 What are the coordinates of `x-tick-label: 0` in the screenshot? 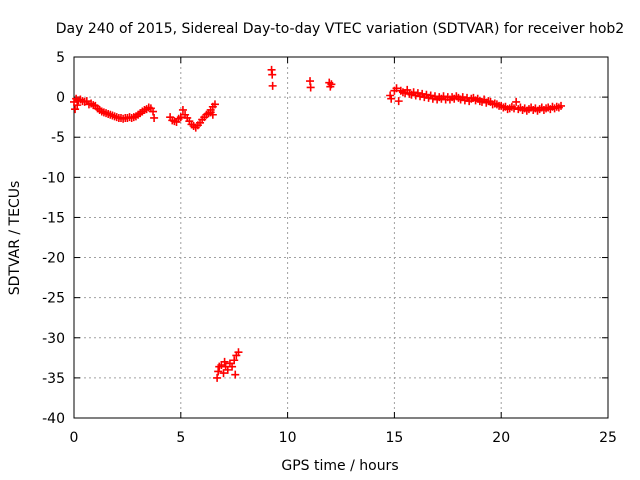 It's located at (74, 438).